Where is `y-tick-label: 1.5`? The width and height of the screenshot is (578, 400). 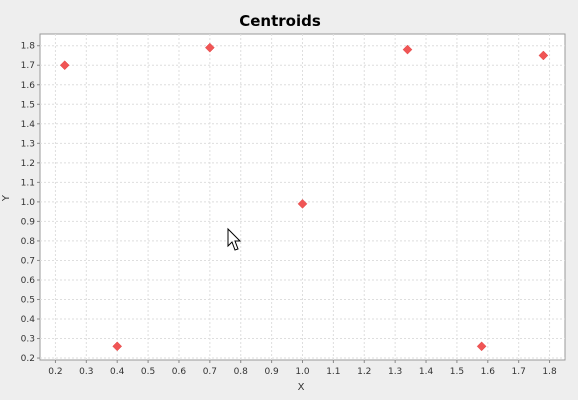 y-tick-label: 1.5 is located at coordinates (28, 105).